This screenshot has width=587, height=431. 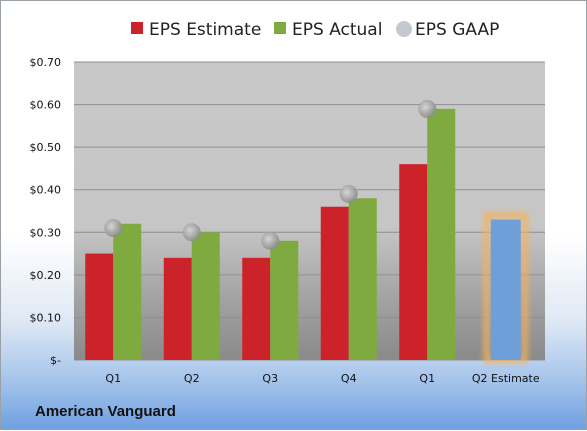 I want to click on x-tick-label: Q2 Estimate, so click(x=506, y=378).